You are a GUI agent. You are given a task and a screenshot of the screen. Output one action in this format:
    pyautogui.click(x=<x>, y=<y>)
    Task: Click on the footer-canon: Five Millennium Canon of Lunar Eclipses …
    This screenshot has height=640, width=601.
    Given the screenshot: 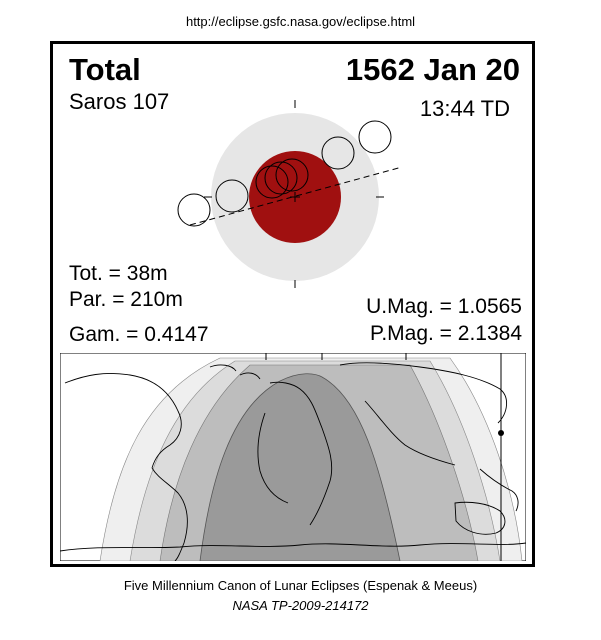 What is the action you would take?
    pyautogui.click(x=300, y=585)
    